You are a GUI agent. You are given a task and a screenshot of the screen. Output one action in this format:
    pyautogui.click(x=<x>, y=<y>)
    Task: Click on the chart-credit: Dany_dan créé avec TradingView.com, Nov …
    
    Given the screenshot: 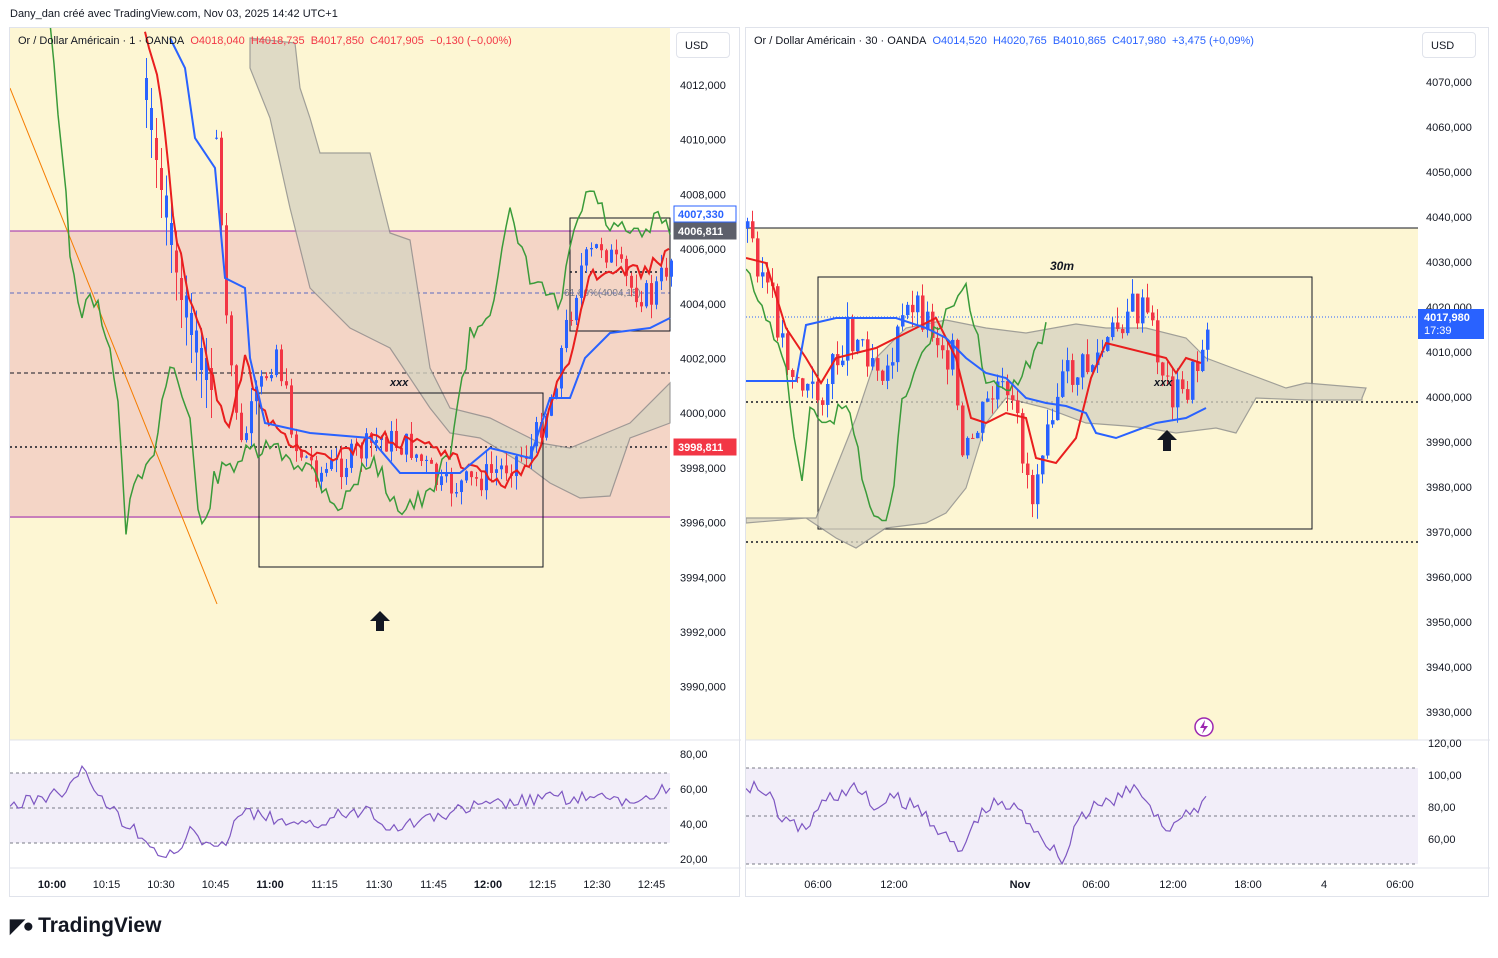 What is the action you would take?
    pyautogui.click(x=174, y=14)
    